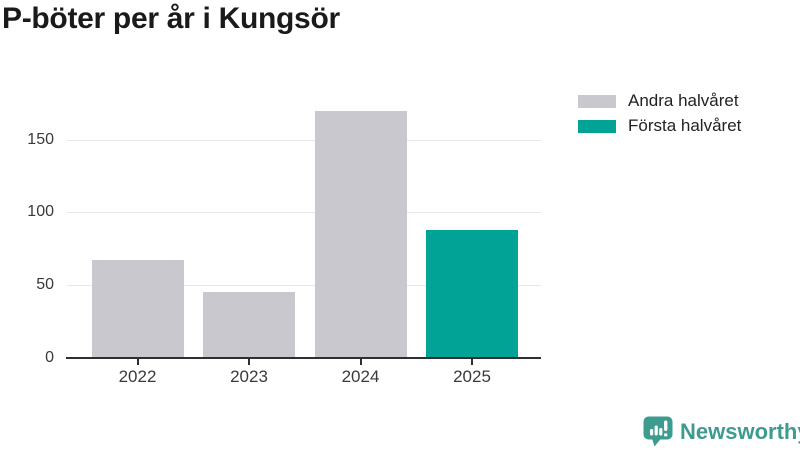  What do you see at coordinates (137, 308) in the screenshot?
I see `bar-segment-2022-second-half` at bounding box center [137, 308].